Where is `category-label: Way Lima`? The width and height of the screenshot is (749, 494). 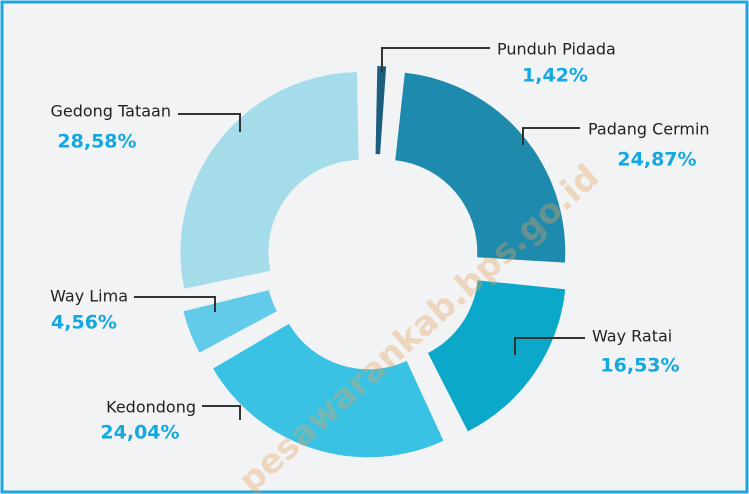 category-label: Way Lima is located at coordinates (89, 296).